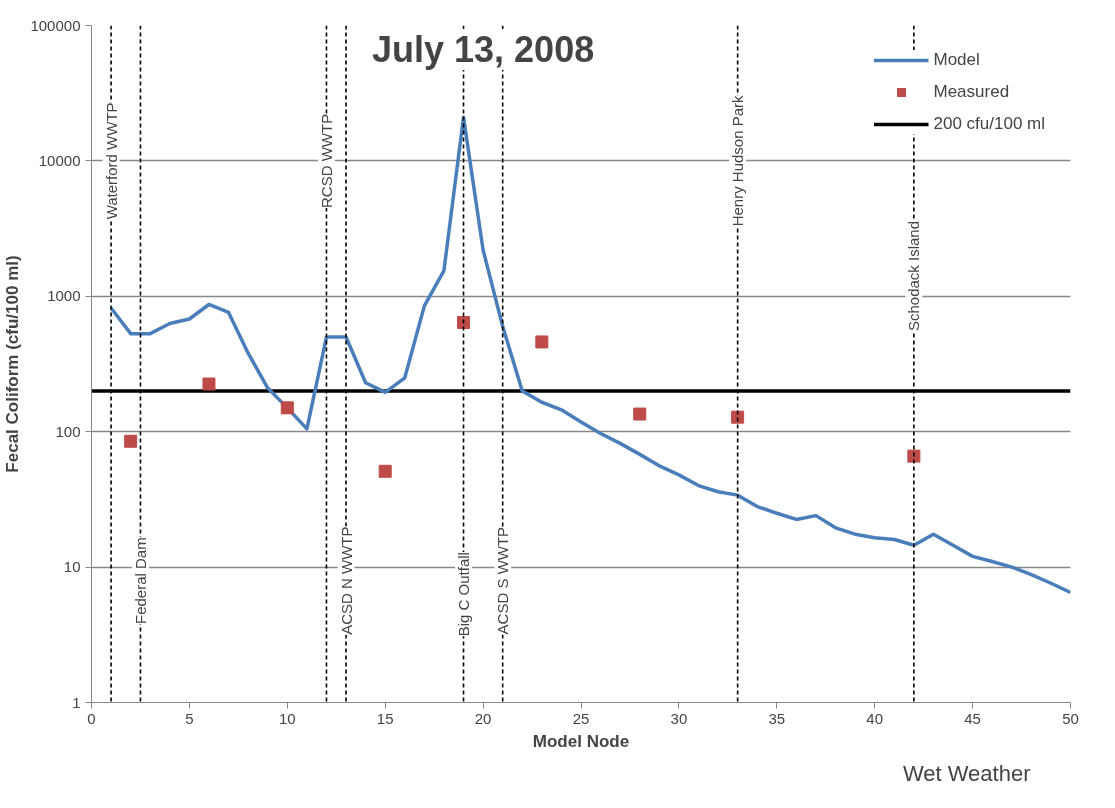  I want to click on x-tick-label: 30, so click(679, 718).